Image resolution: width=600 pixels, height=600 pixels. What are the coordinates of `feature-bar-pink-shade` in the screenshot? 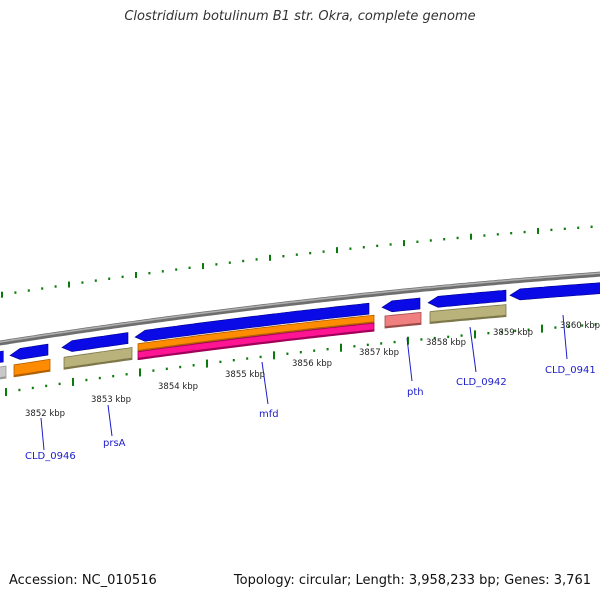 It's located at (256, 344).